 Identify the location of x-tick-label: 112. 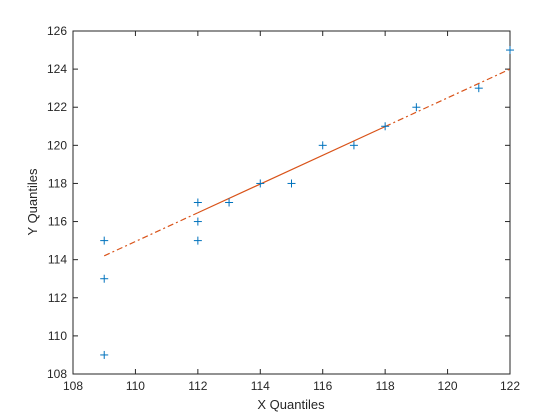
(197, 386).